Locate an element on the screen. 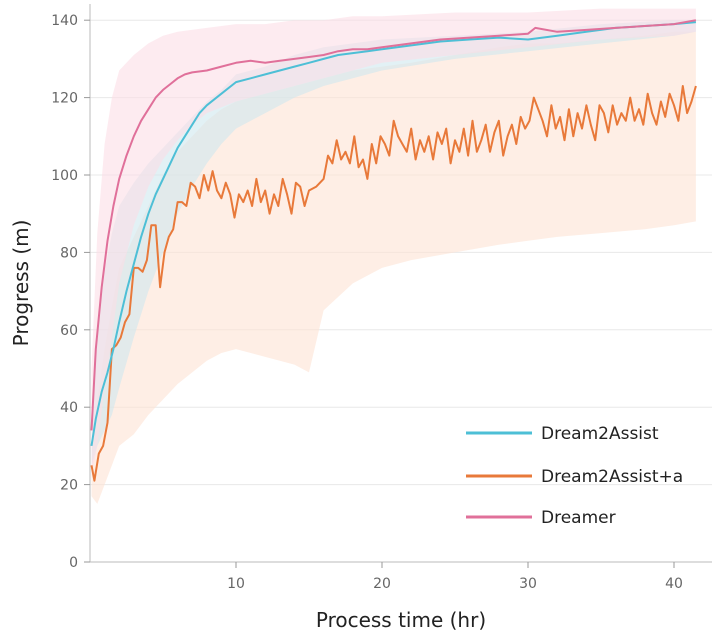 The width and height of the screenshot is (718, 637). x-tick-label-10: 10 is located at coordinates (236, 584).